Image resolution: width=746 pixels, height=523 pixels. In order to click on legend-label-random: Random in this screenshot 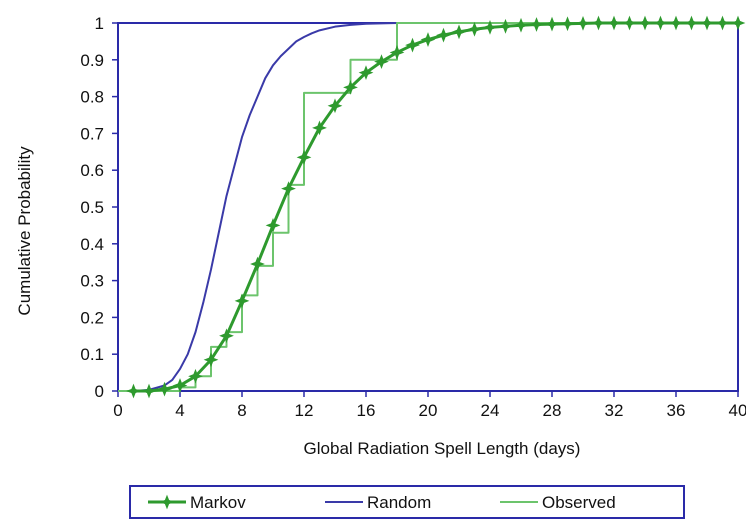, I will do `click(399, 502)`.